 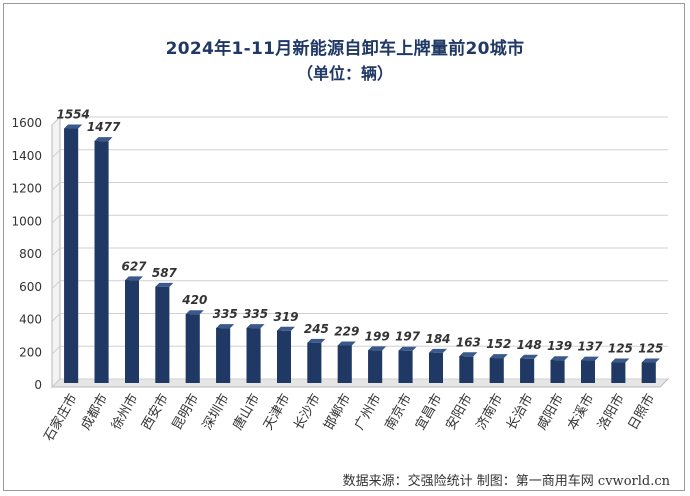 What do you see at coordinates (590, 347) in the screenshot?
I see `data-label: 137` at bounding box center [590, 347].